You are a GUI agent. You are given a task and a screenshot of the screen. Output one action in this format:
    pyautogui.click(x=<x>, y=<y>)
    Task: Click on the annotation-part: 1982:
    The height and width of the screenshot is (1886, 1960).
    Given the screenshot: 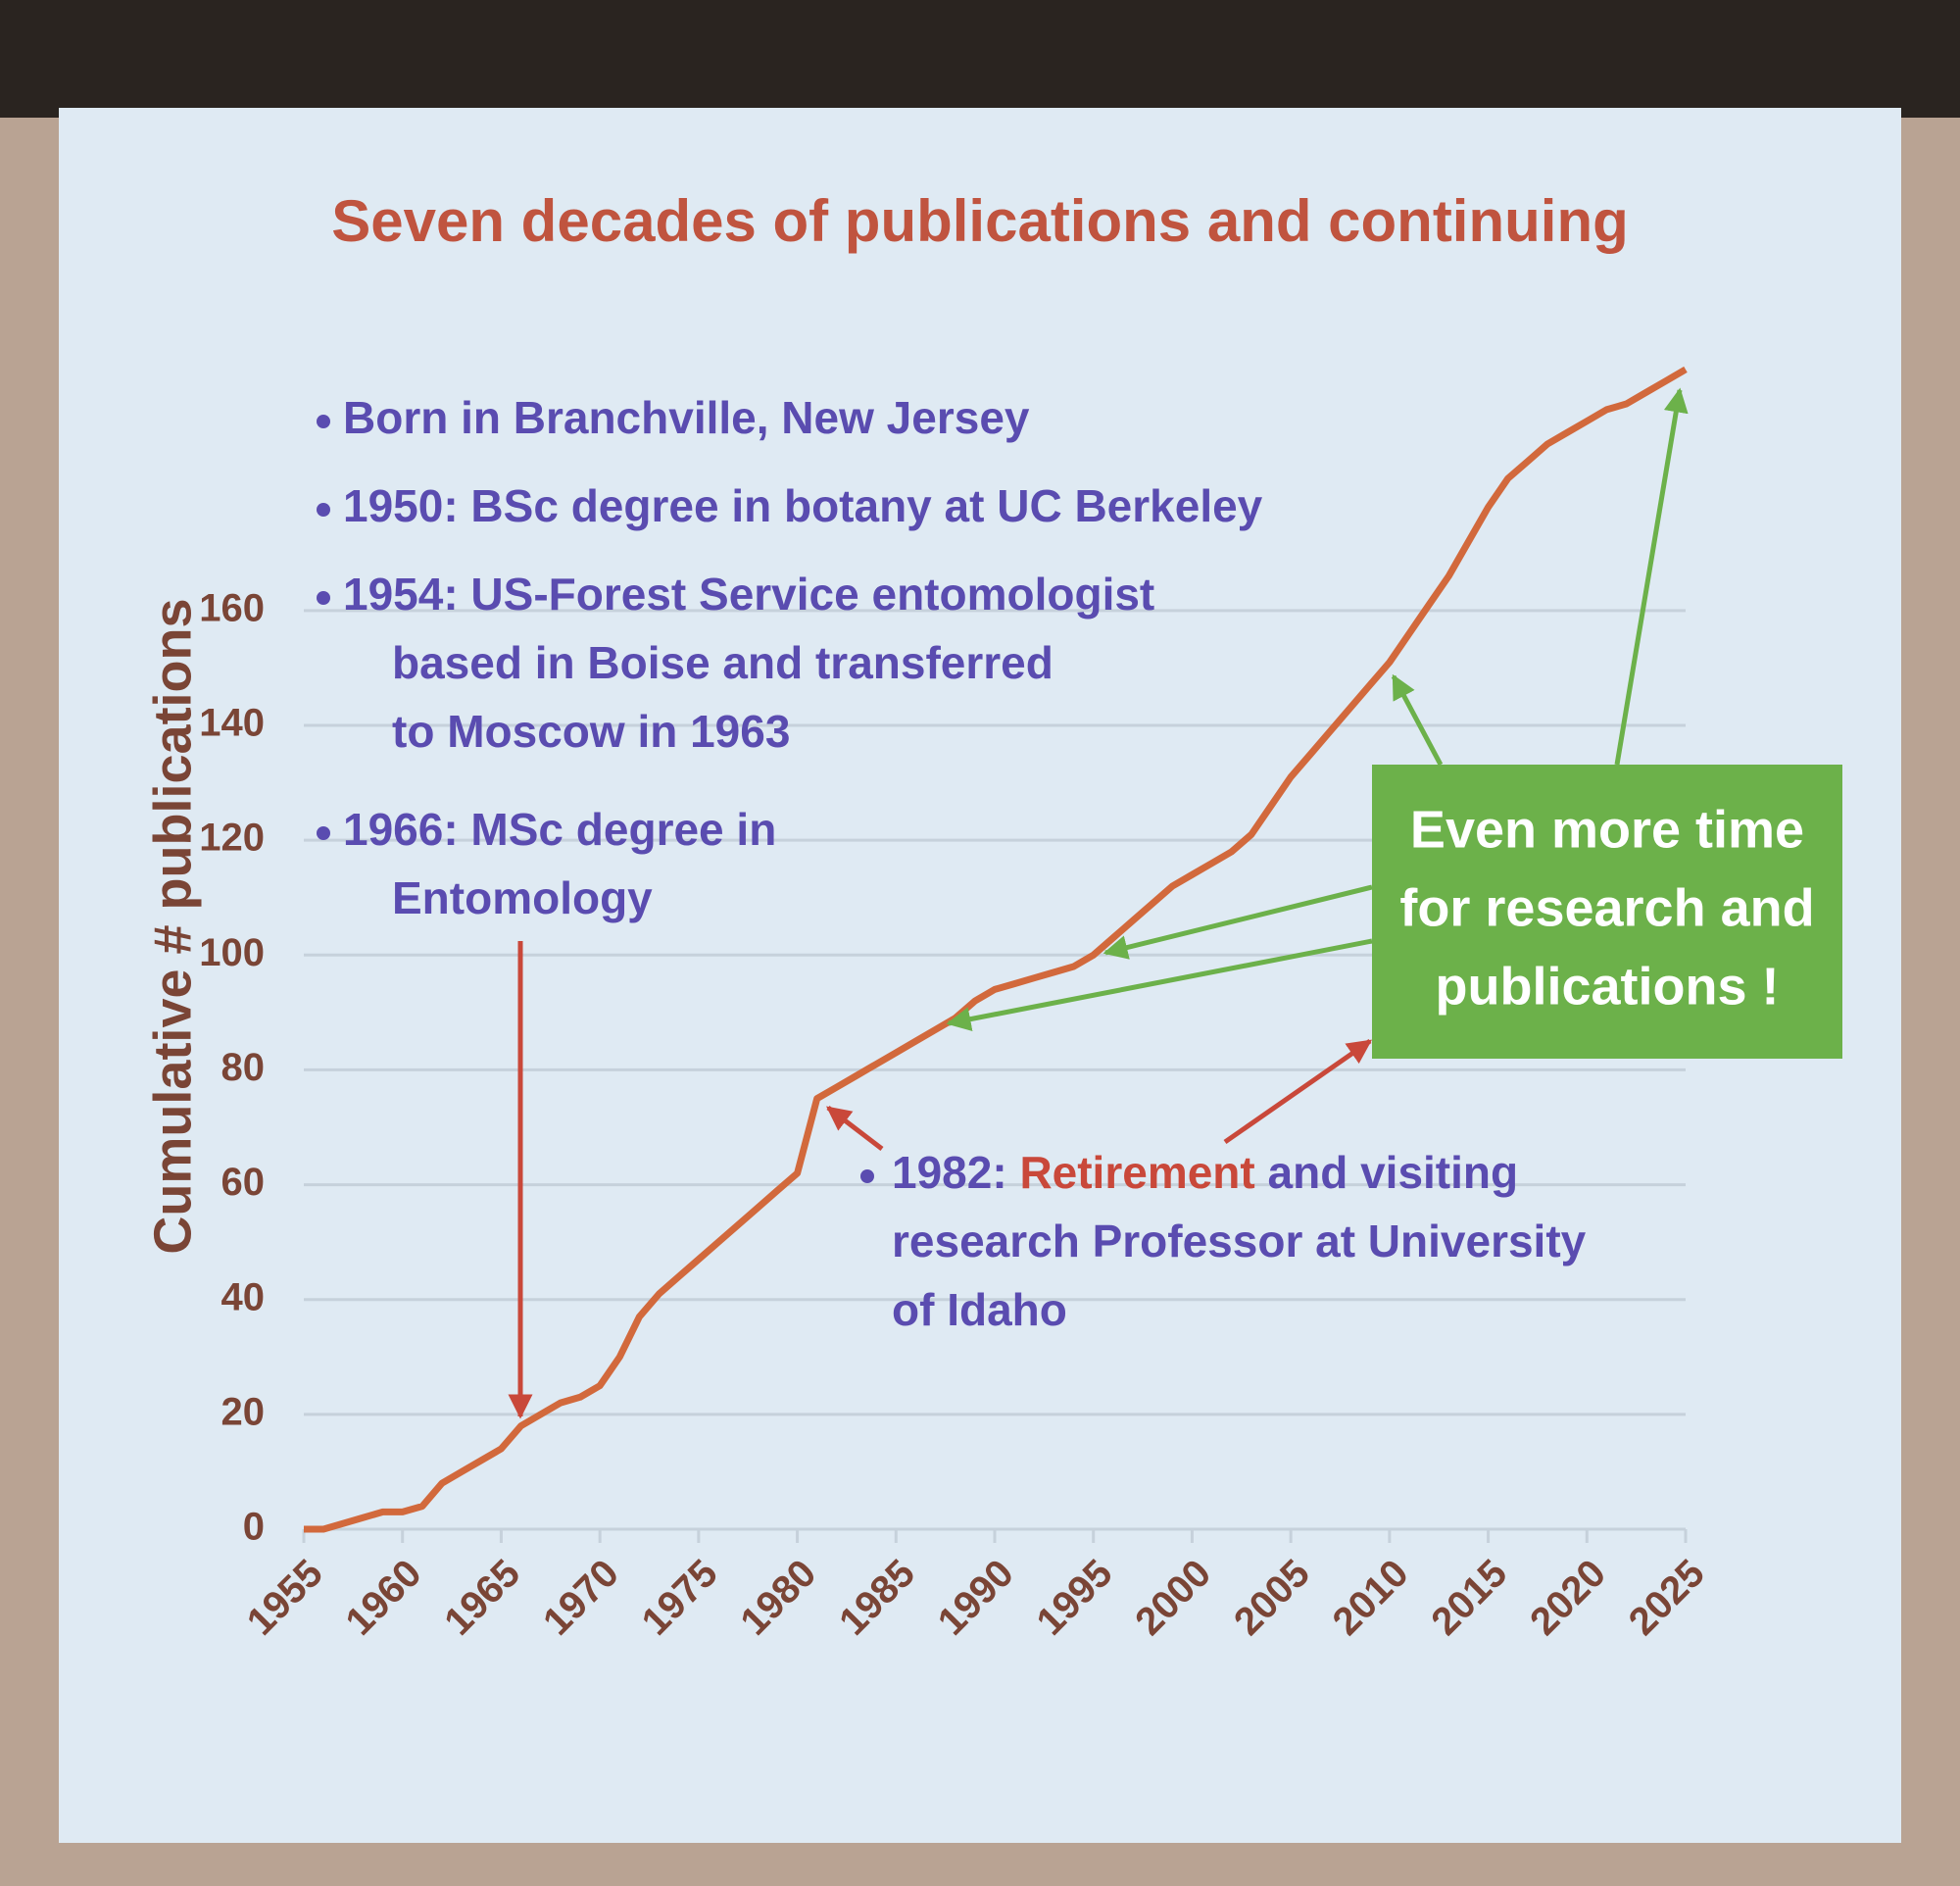 What is the action you would take?
    pyautogui.click(x=955, y=1172)
    